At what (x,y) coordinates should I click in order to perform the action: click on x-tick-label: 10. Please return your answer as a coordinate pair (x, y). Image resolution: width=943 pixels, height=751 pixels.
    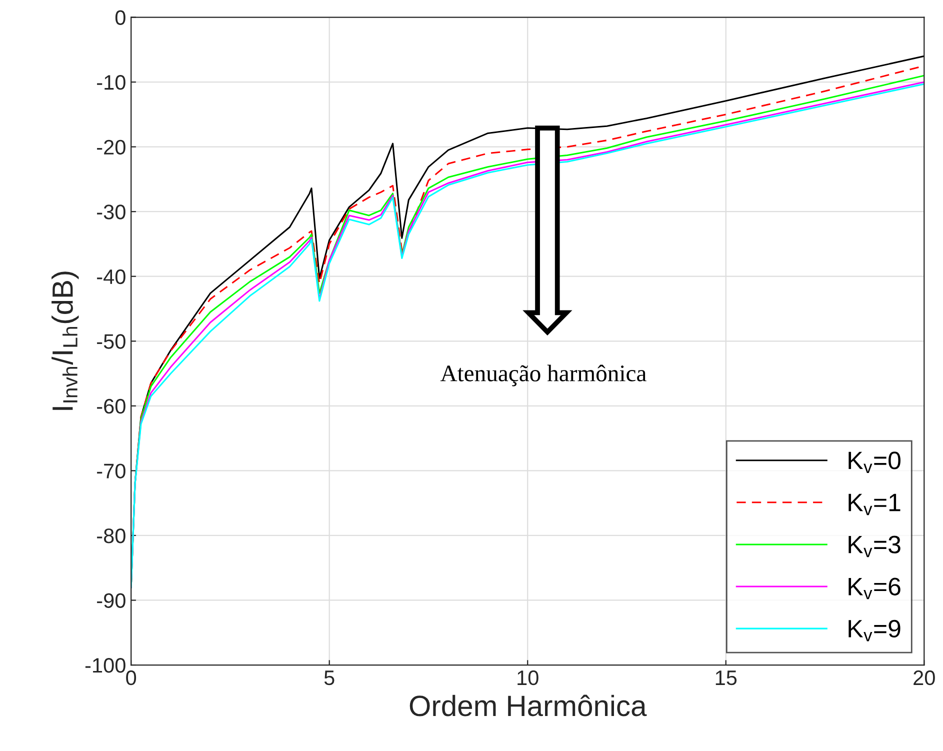
    Looking at the image, I should click on (528, 678).